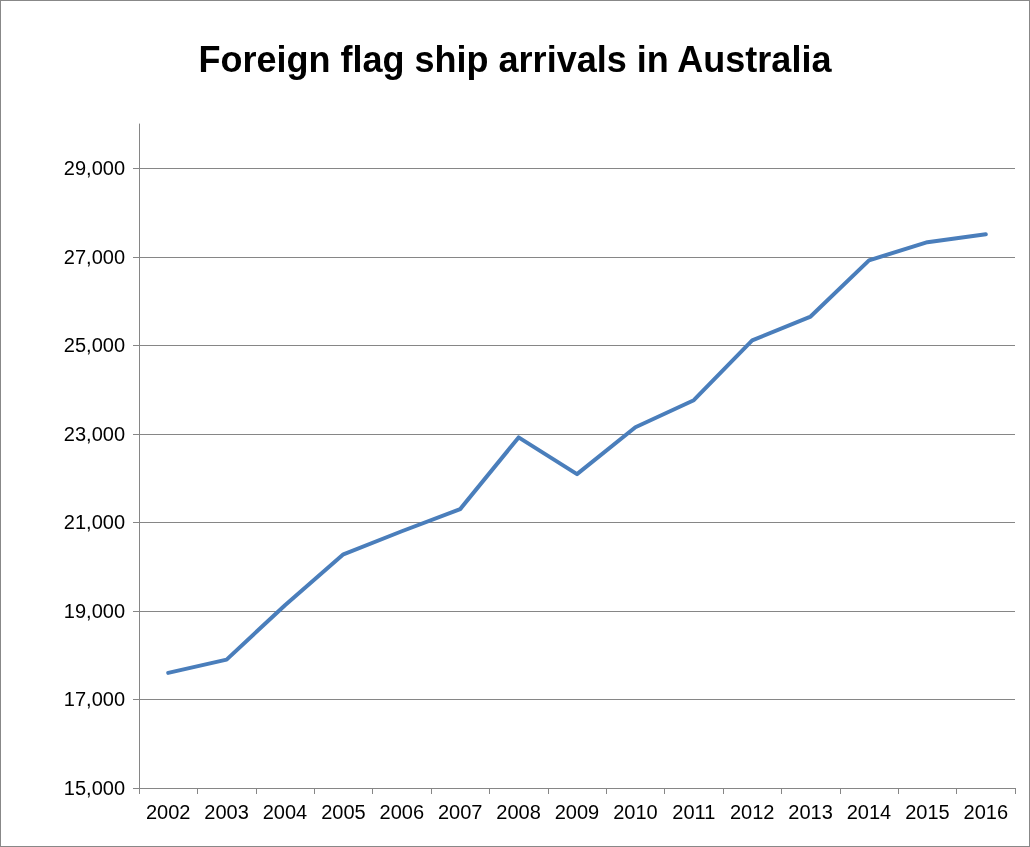  Describe the element at coordinates (94, 433) in the screenshot. I see `y-tick-label: 23,000` at that location.